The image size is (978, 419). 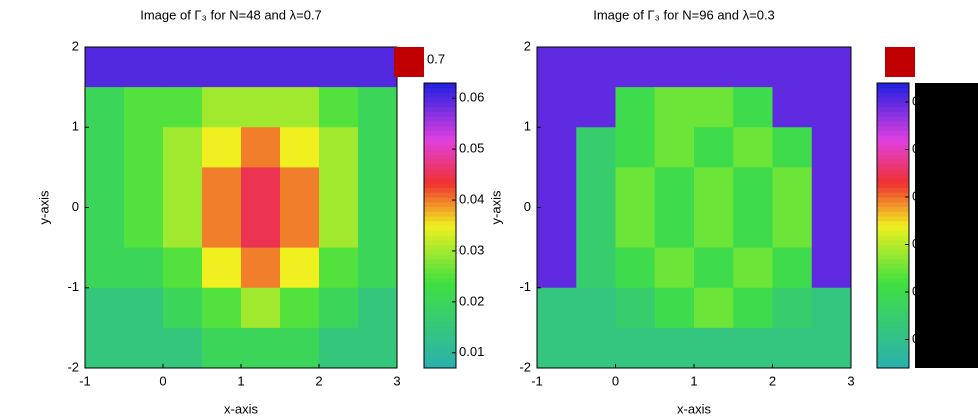 I want to click on annotation: 0.7, so click(x=436, y=58).